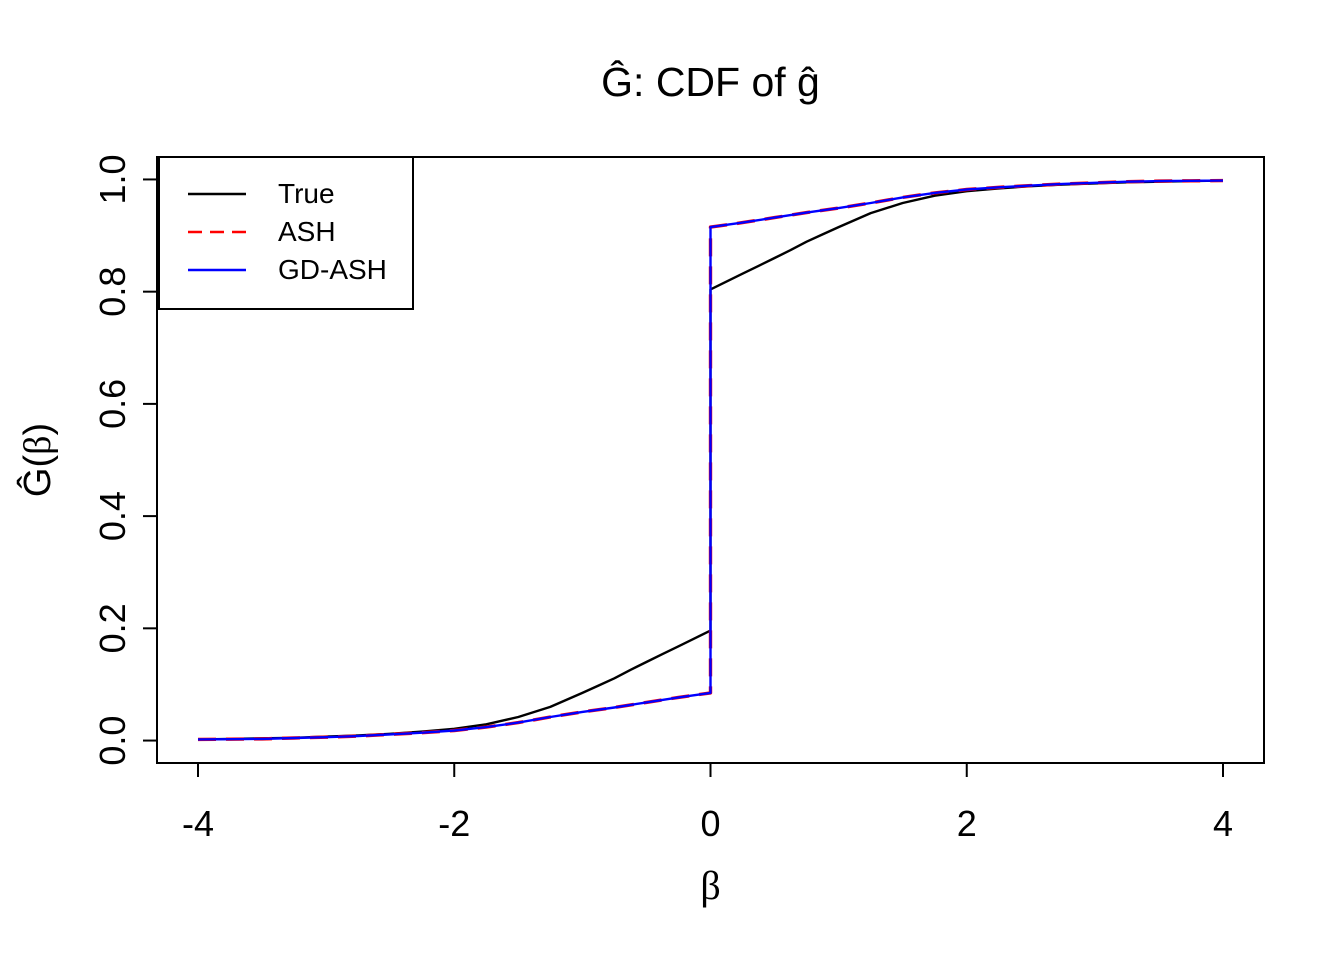 This screenshot has width=1344, height=960. I want to click on y-axis-title-prefix: Ĝ(, so click(38, 476).